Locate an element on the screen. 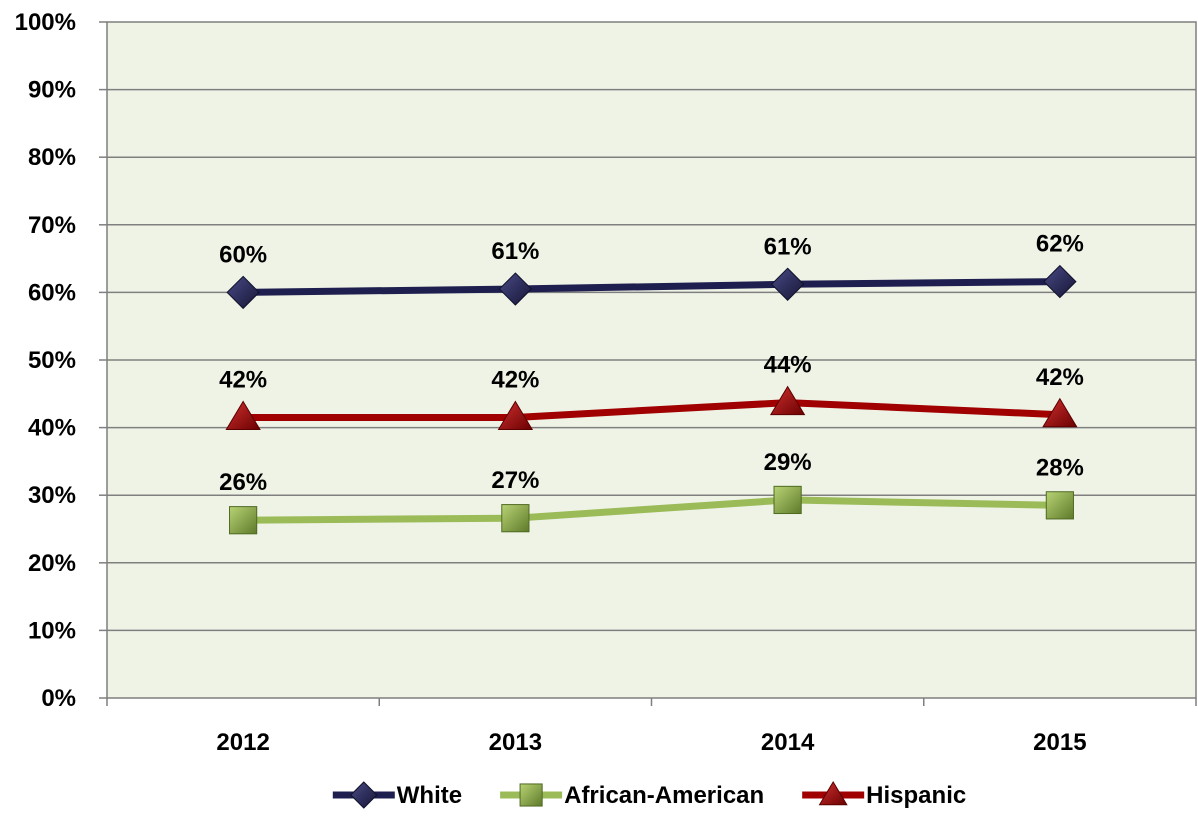 Image resolution: width=1198 pixels, height=822 pixels. y-tick-label: 10% is located at coordinates (52, 630).